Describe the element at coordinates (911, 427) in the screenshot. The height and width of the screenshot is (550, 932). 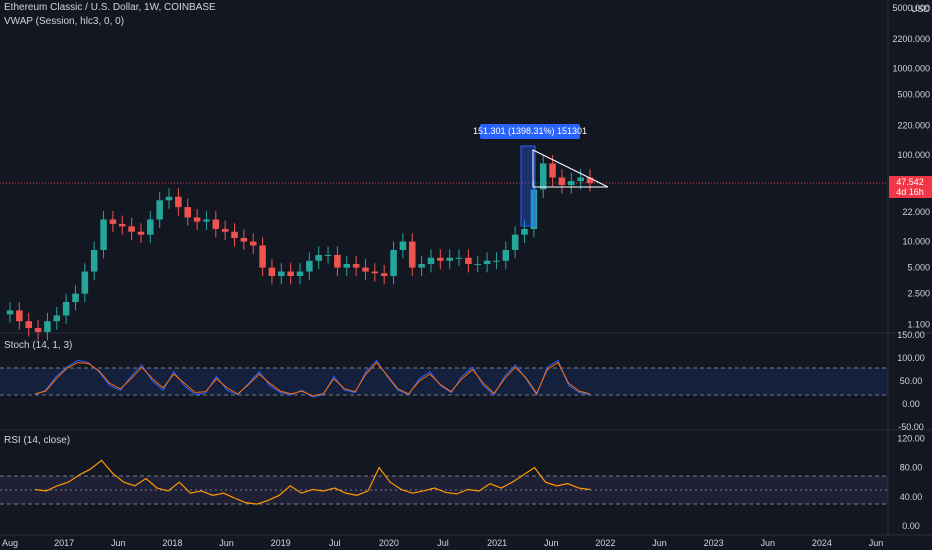
I see `stoch-tick-label: -50.00` at that location.